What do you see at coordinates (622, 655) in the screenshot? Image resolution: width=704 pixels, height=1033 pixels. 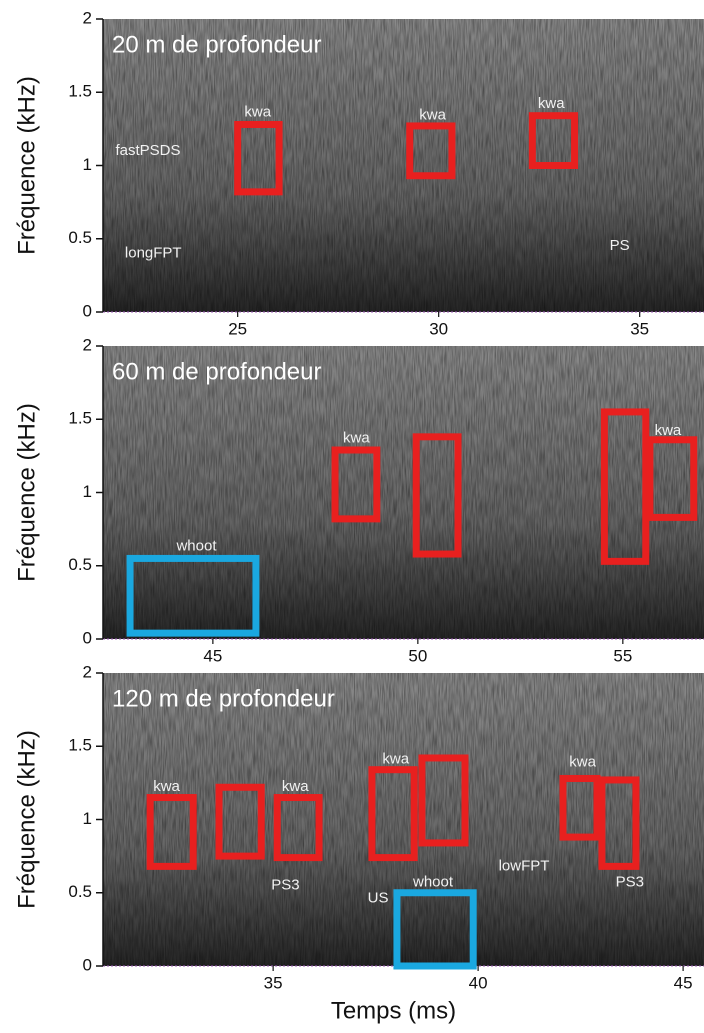 I see `x-tick-label: 55` at bounding box center [622, 655].